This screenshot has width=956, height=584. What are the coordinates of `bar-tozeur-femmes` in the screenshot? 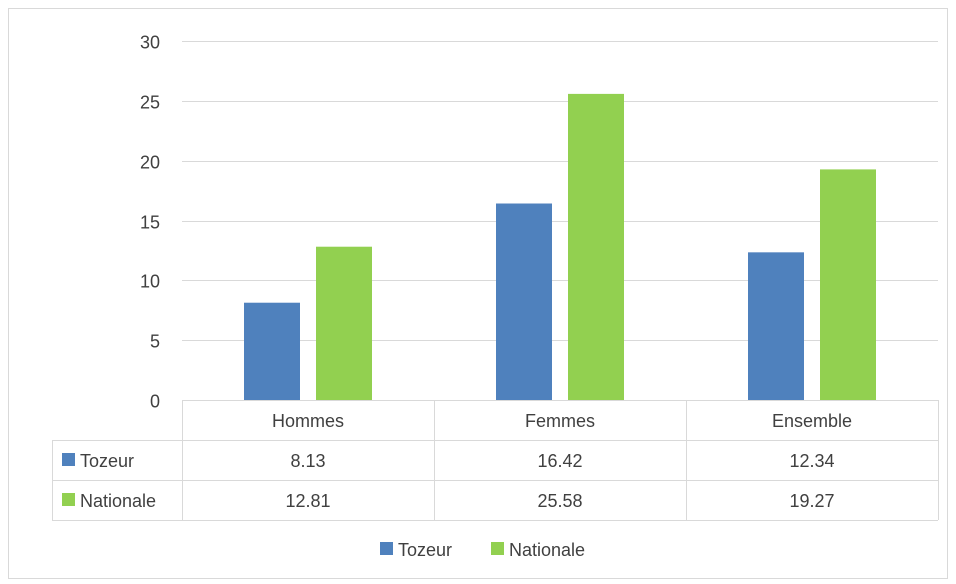 It's located at (524, 301).